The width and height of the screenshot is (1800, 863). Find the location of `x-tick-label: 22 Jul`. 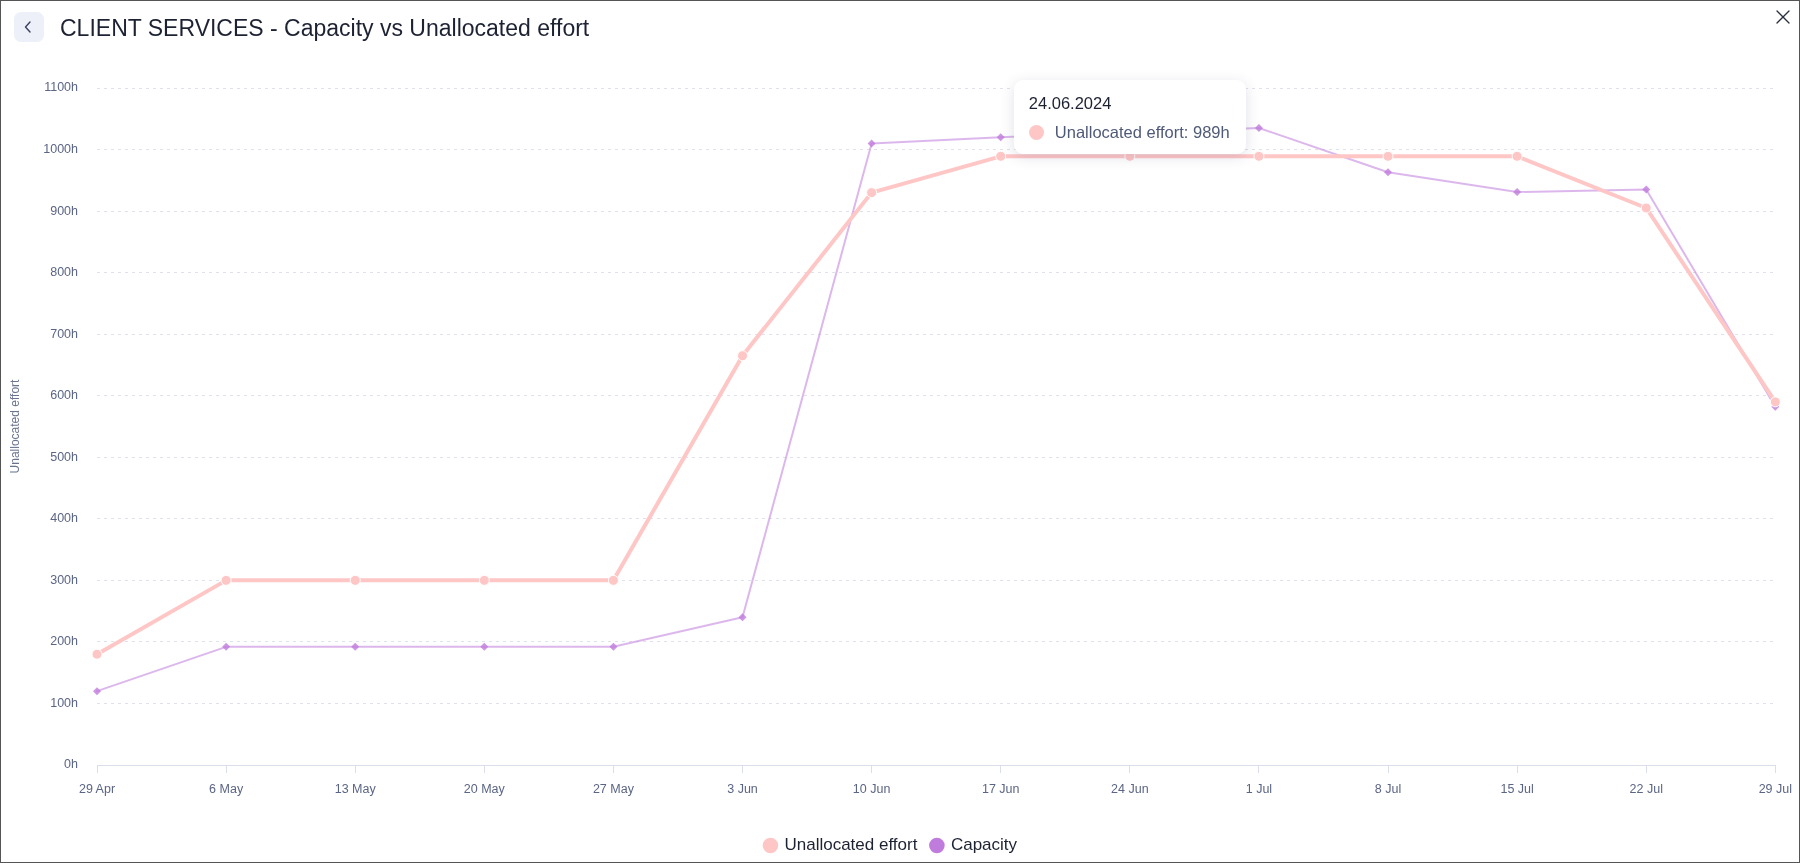

x-tick-label: 22 Jul is located at coordinates (1646, 788).